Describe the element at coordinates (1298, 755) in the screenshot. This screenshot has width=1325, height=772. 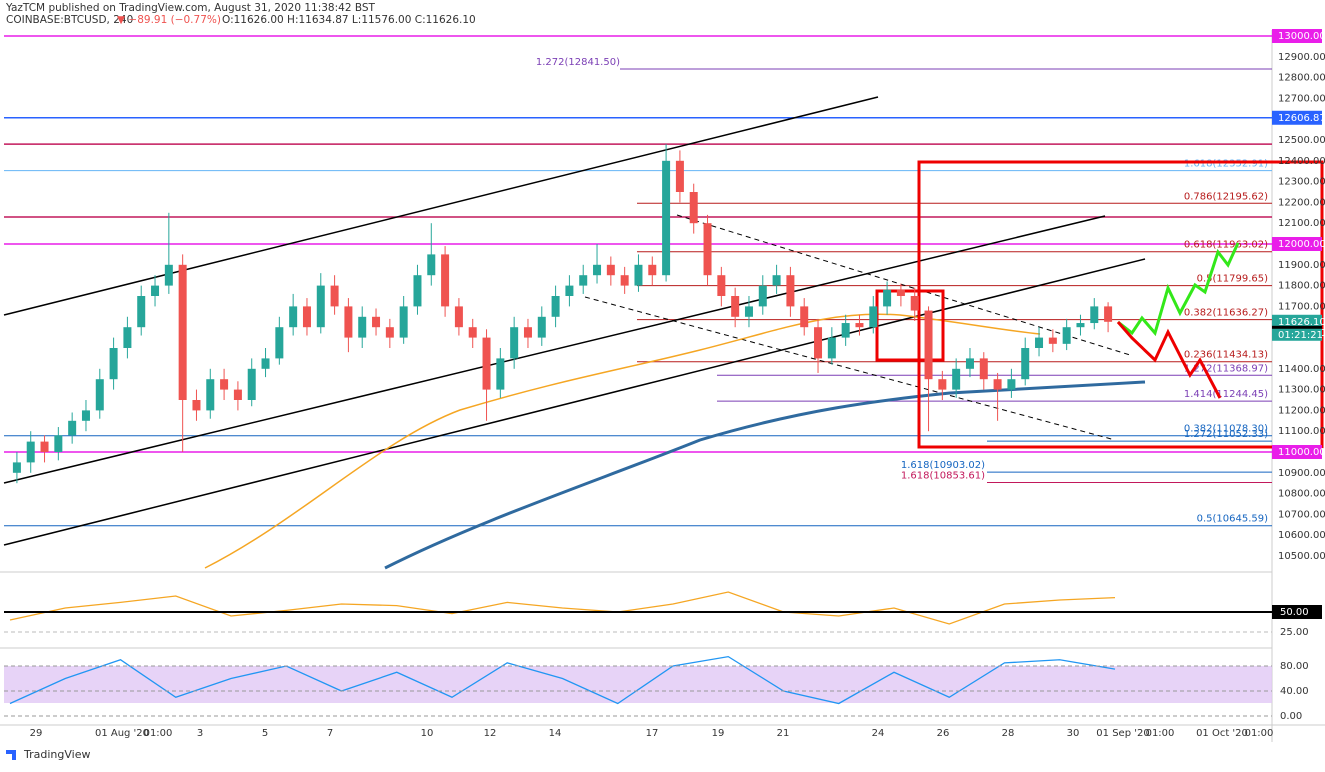
I see `corner` at that location.